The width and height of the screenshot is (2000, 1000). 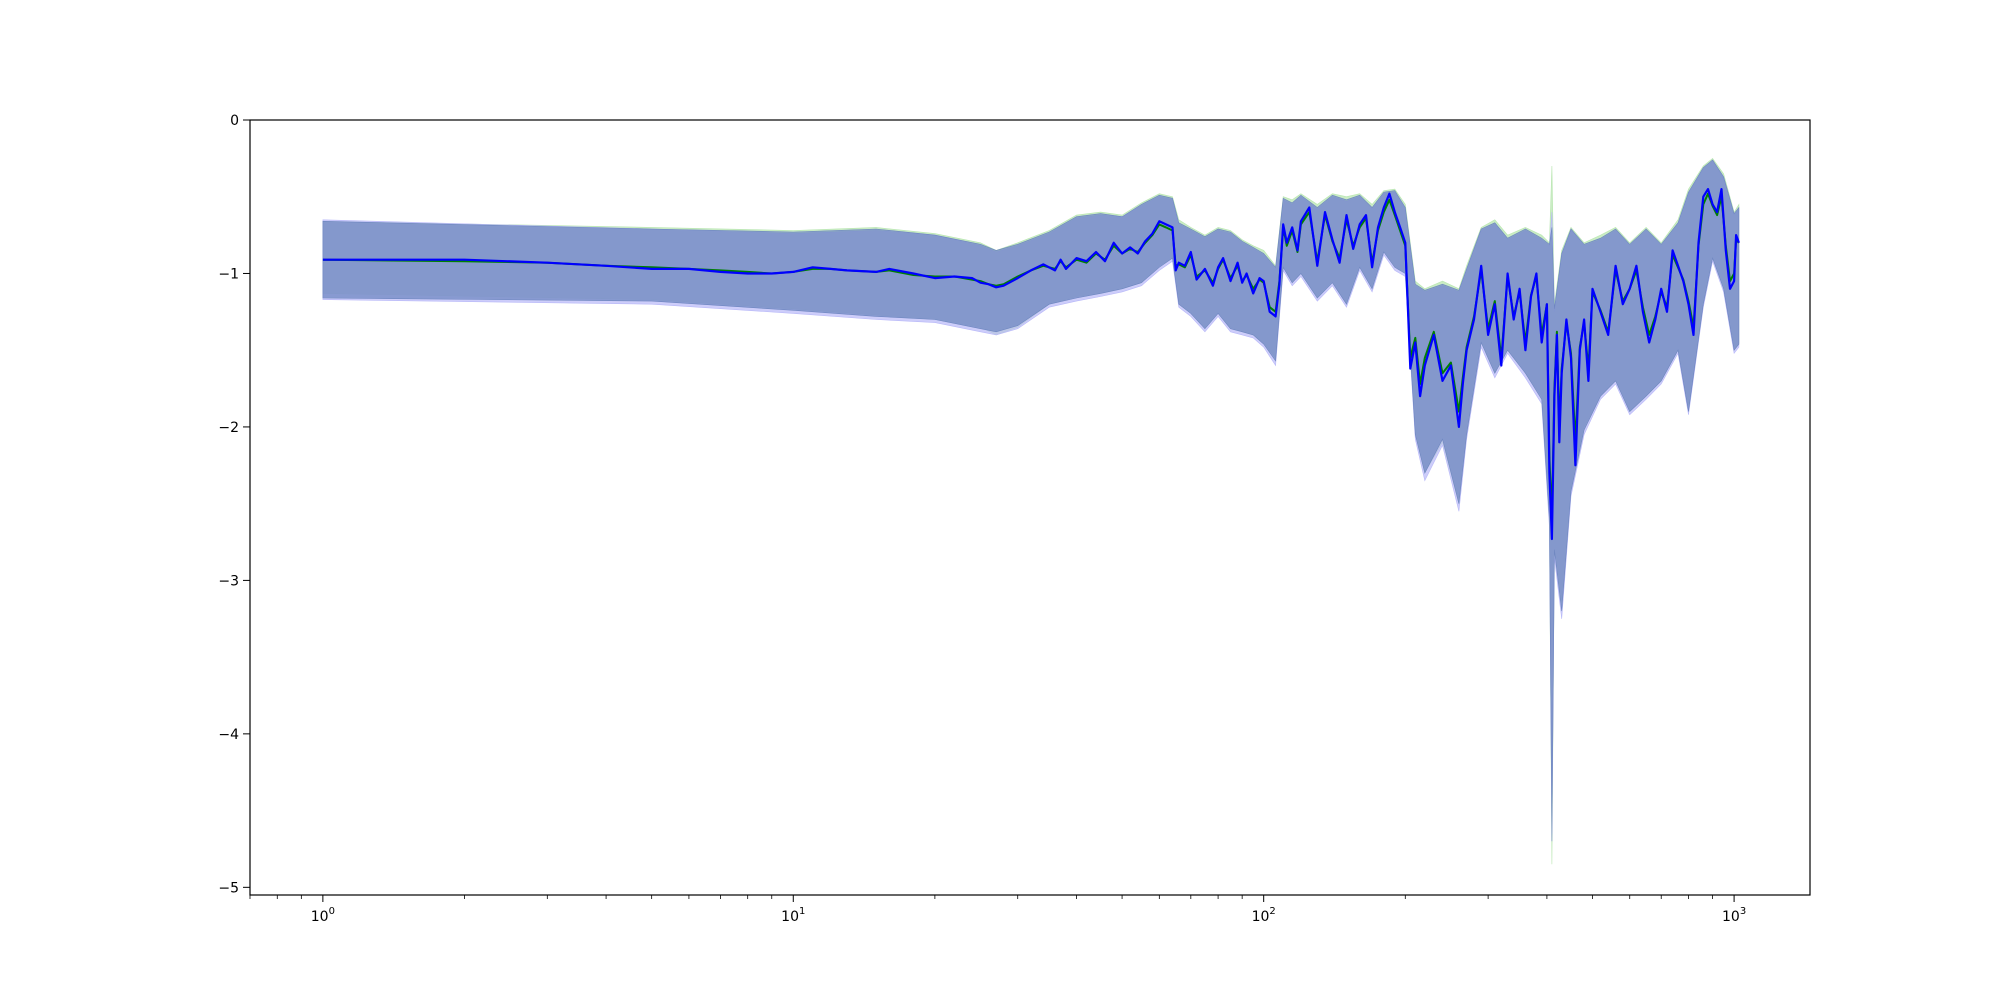 What do you see at coordinates (1264, 915) in the screenshot?
I see `x-tick-label: 10²` at bounding box center [1264, 915].